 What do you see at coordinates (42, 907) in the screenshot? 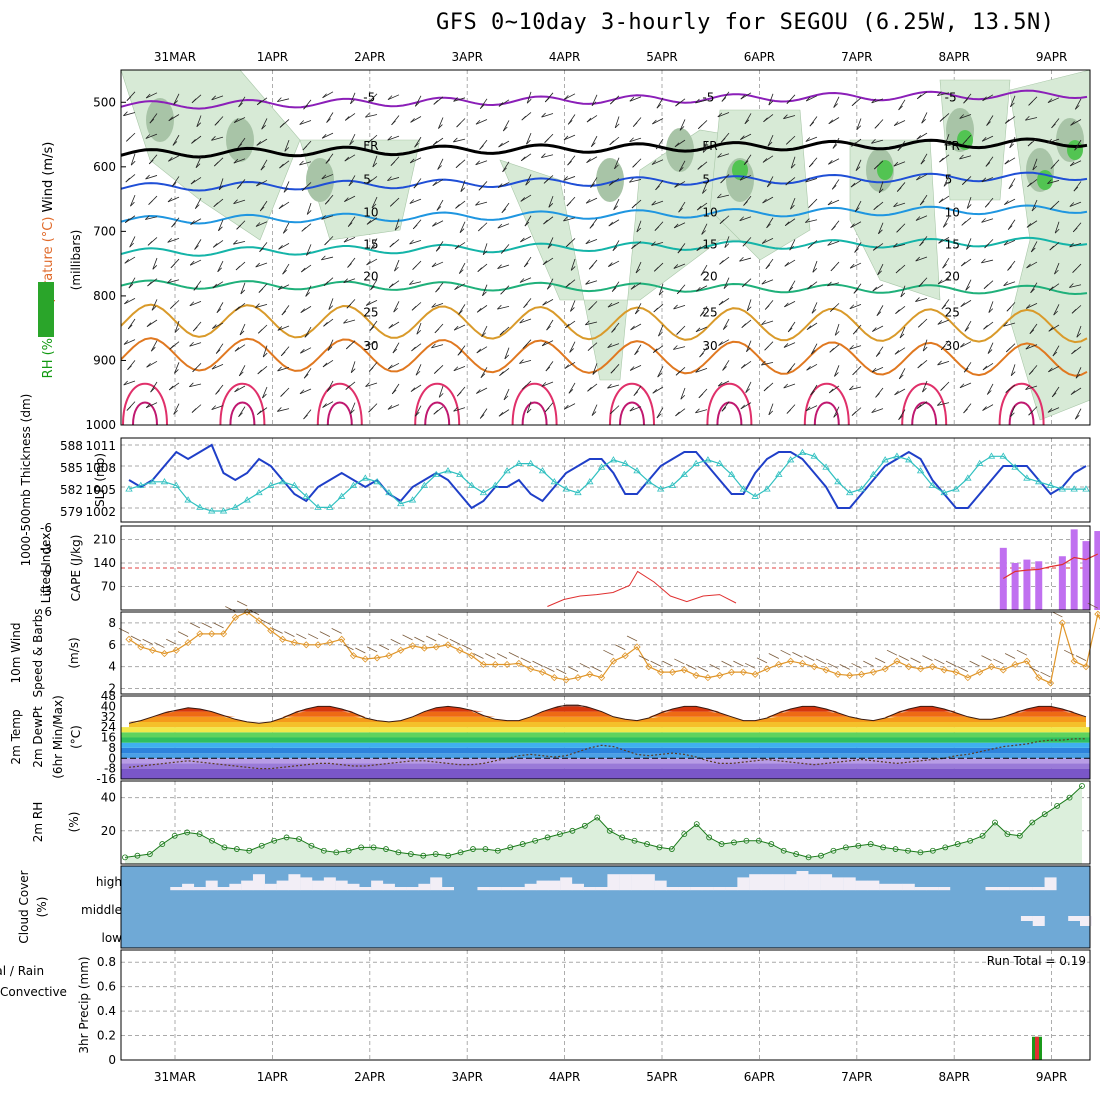
I see `cloud-units: (%)` at bounding box center [42, 907].